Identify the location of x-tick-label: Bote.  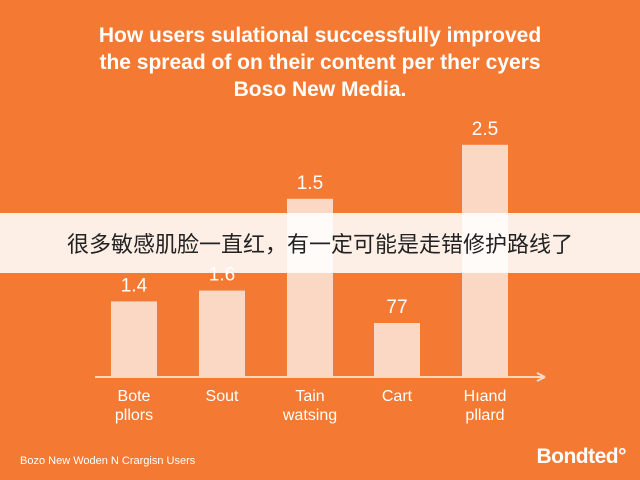
(134, 396).